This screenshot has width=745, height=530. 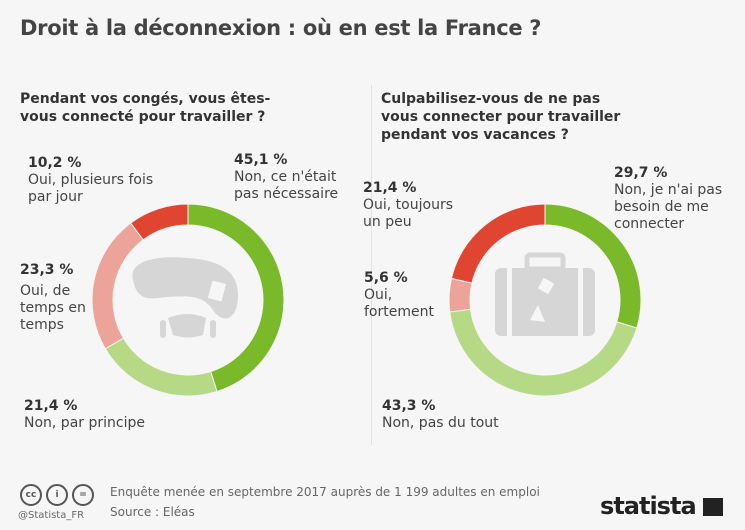 I want to click on desk-chair-icon, so click(x=185, y=297).